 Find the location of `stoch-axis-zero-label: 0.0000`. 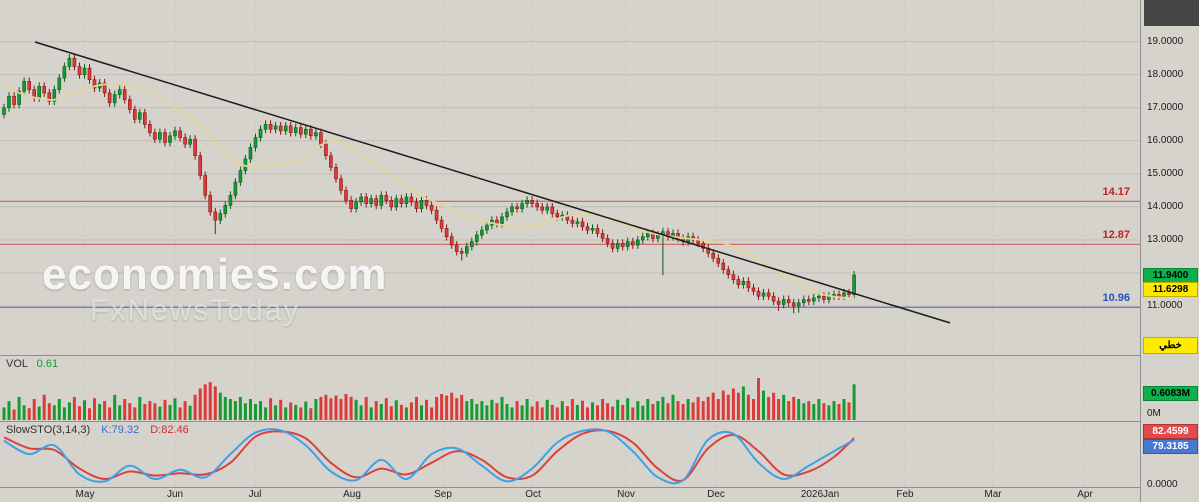

stoch-axis-zero-label: 0.0000 is located at coordinates (1162, 484).